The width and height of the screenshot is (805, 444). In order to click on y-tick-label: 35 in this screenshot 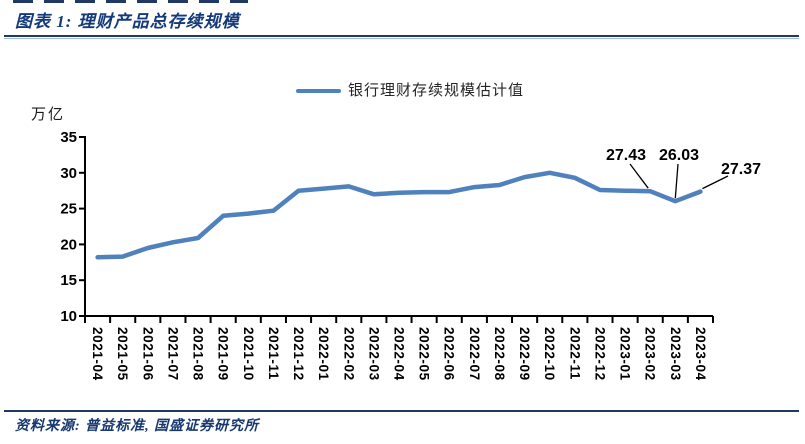, I will do `click(68, 137)`.